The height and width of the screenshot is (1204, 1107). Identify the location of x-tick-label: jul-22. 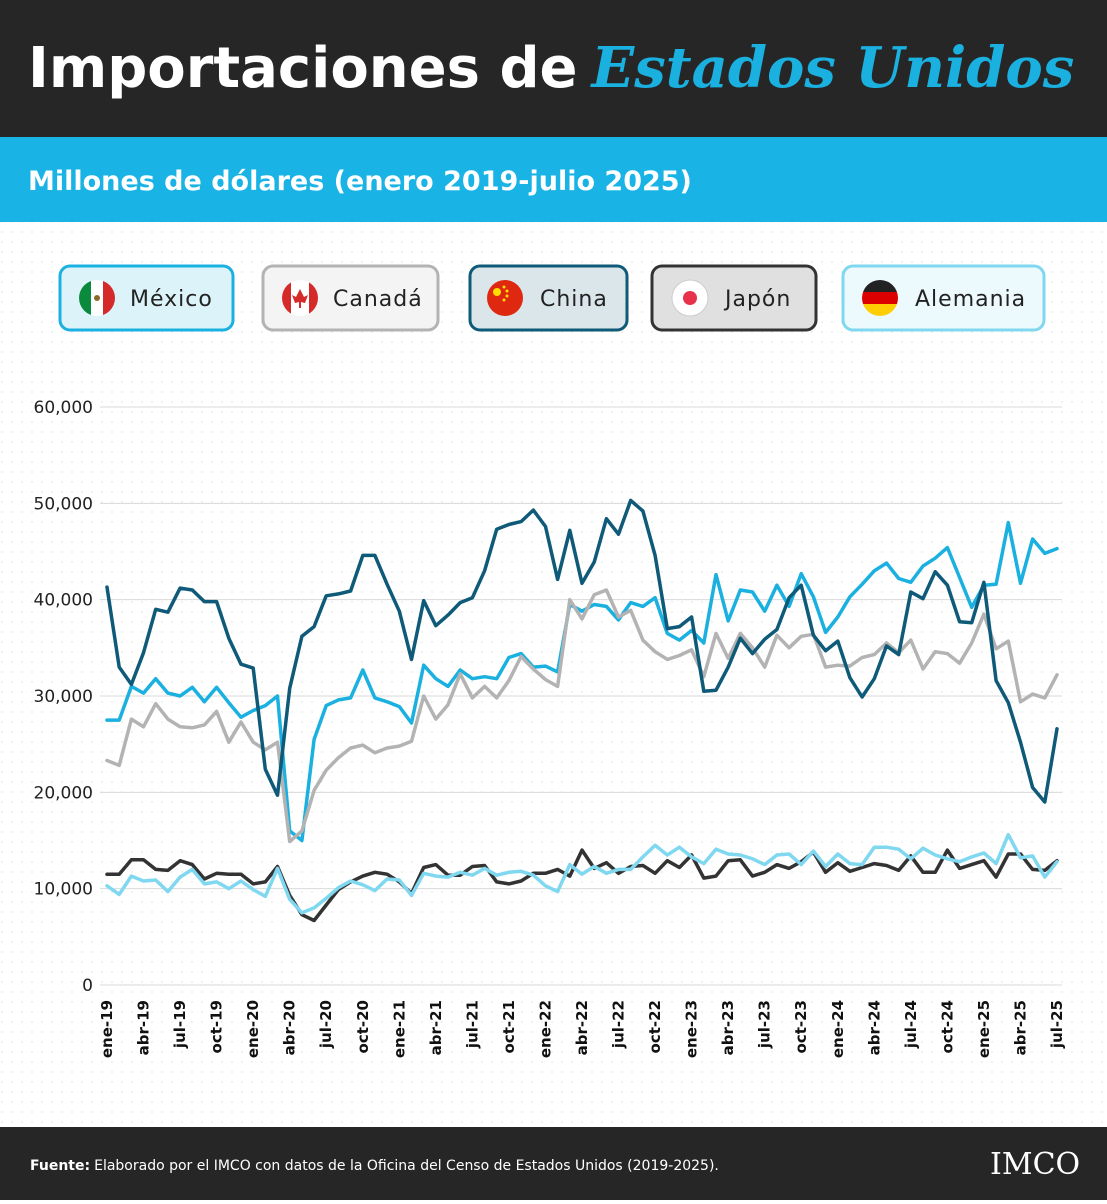
(619, 1024).